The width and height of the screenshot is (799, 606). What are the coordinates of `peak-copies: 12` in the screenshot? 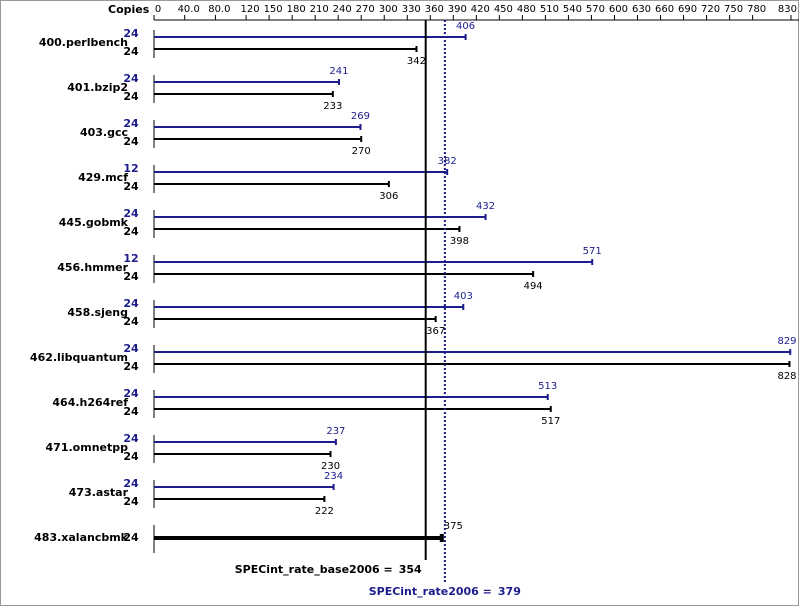 It's located at (130, 168).